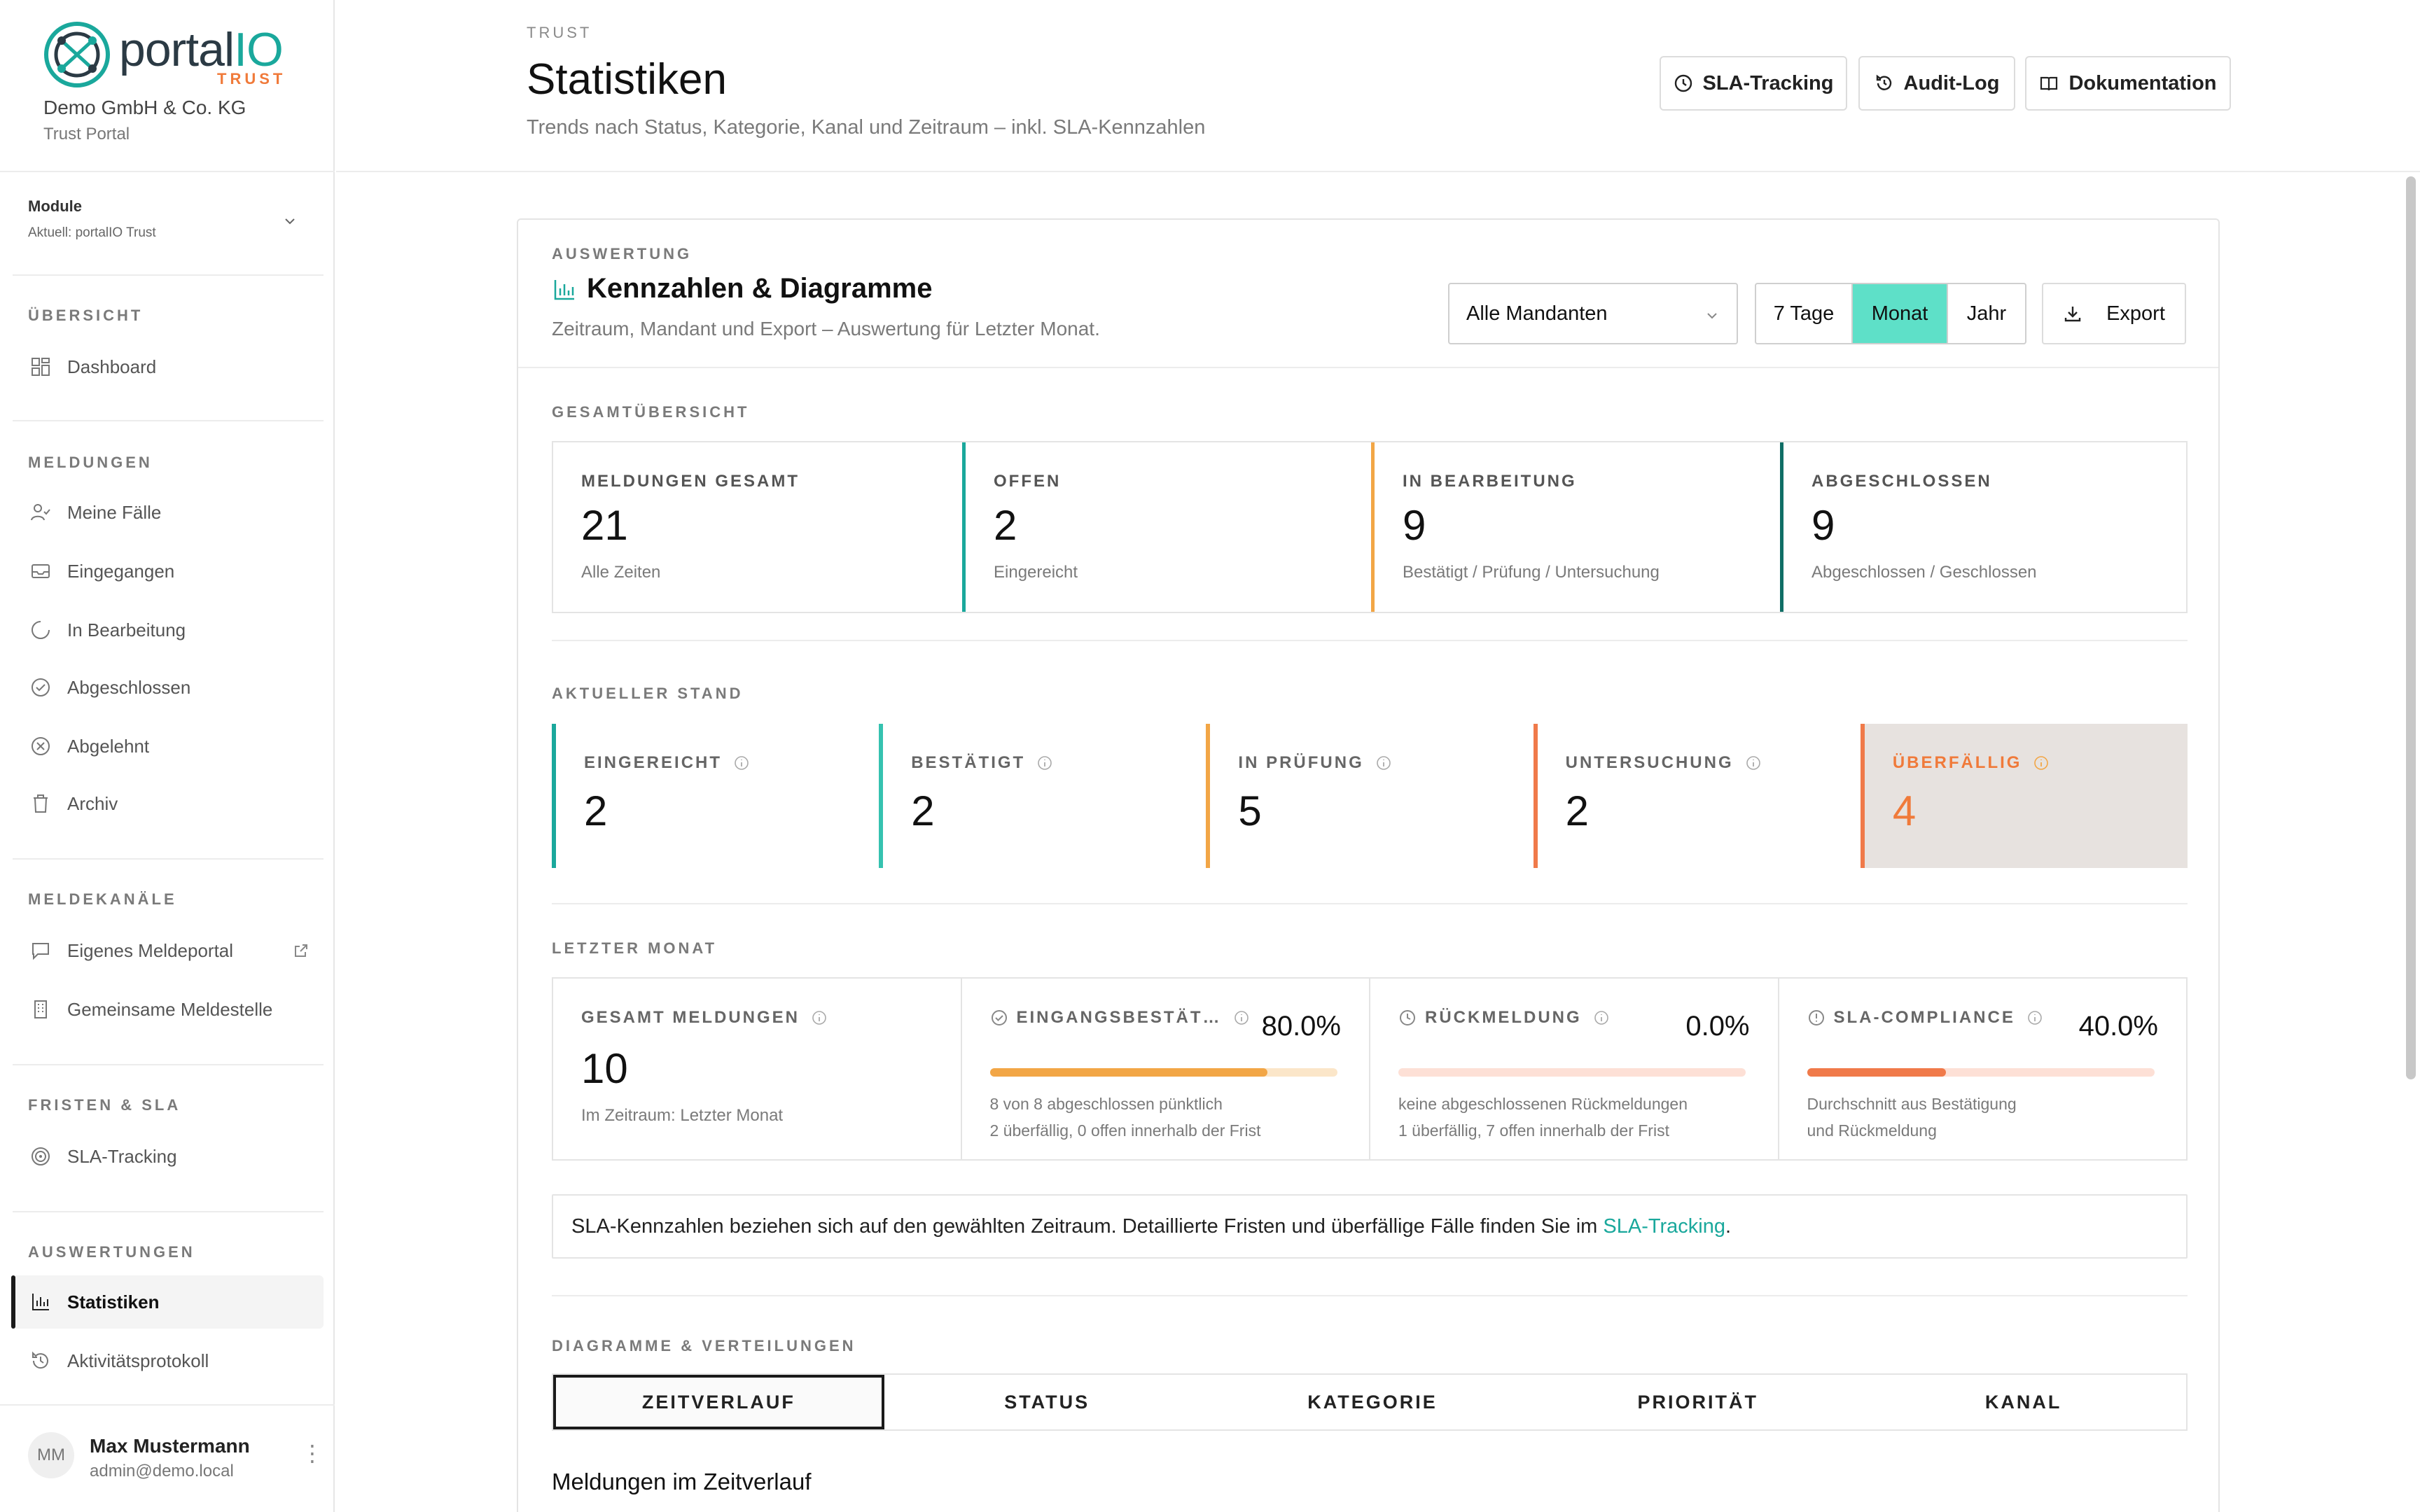  I want to click on metric-label: SLA-COMPLIANCE, so click(1925, 1018).